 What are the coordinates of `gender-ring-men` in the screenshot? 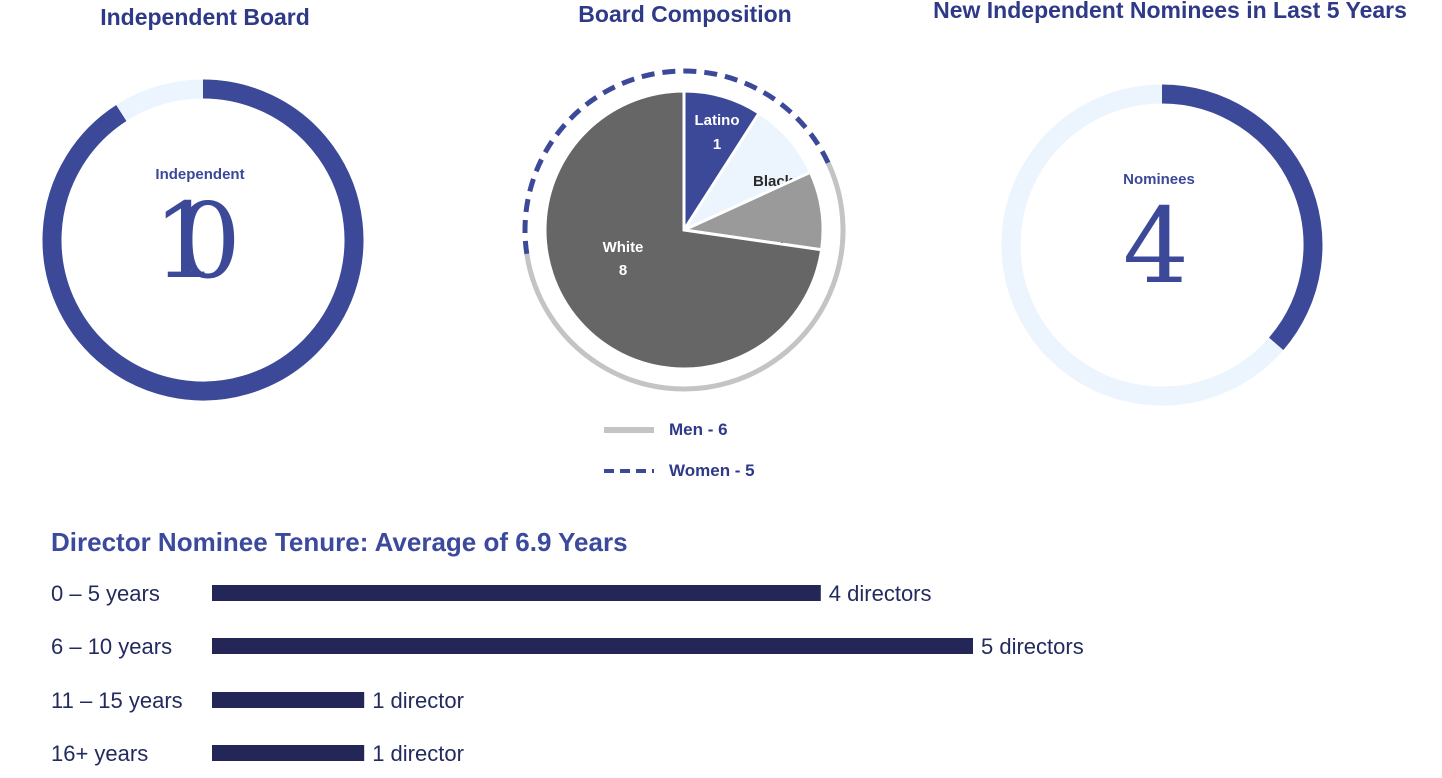 It's located at (685, 276).